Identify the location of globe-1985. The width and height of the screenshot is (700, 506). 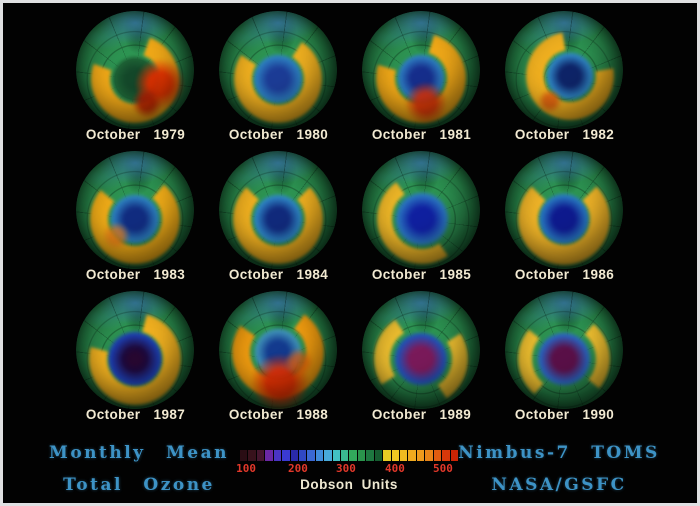
(421, 210).